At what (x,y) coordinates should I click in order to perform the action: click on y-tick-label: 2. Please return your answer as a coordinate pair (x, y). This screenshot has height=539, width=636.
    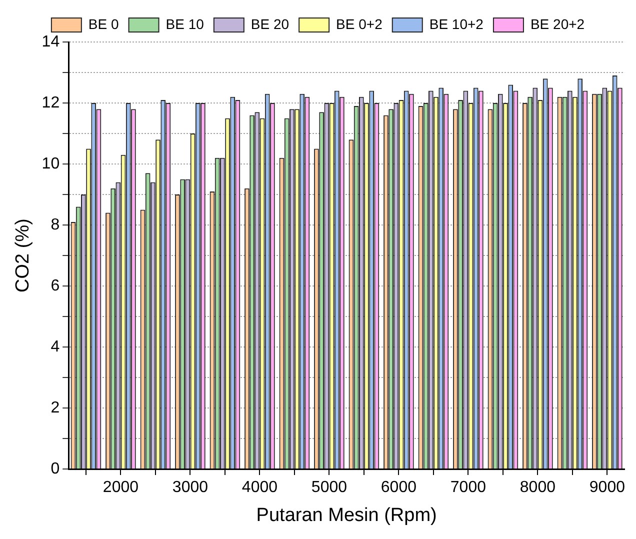
    Looking at the image, I should click on (55, 407).